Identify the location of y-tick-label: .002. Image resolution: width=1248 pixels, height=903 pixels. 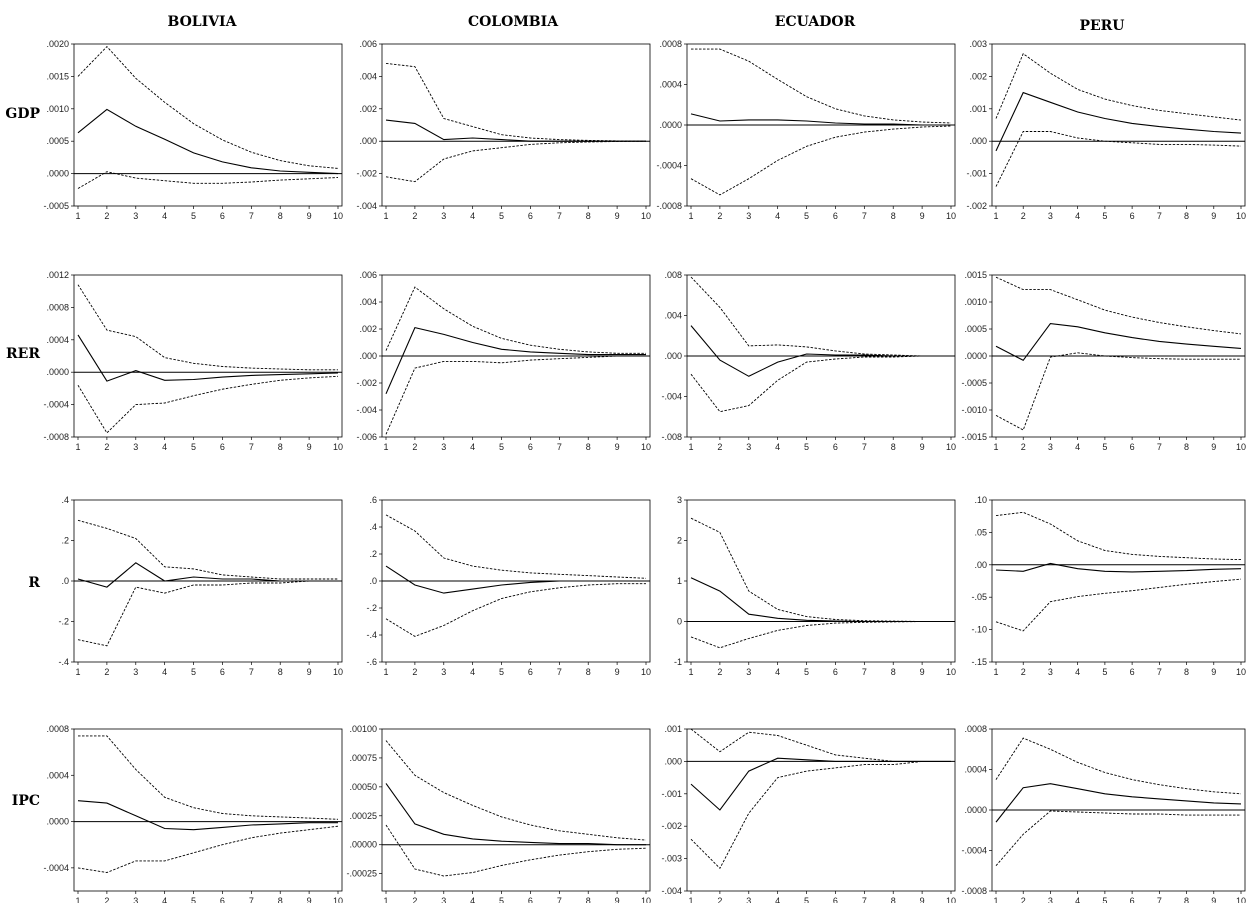
(978, 76).